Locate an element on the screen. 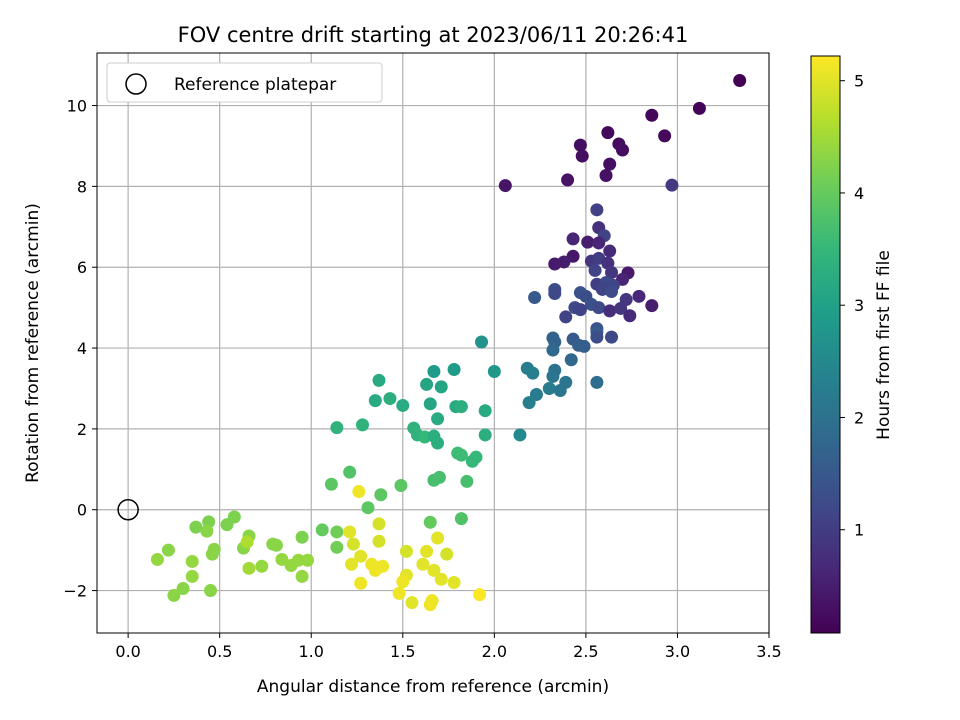 The image size is (960, 720). colorbar-tick-label: 4 is located at coordinates (859, 193).